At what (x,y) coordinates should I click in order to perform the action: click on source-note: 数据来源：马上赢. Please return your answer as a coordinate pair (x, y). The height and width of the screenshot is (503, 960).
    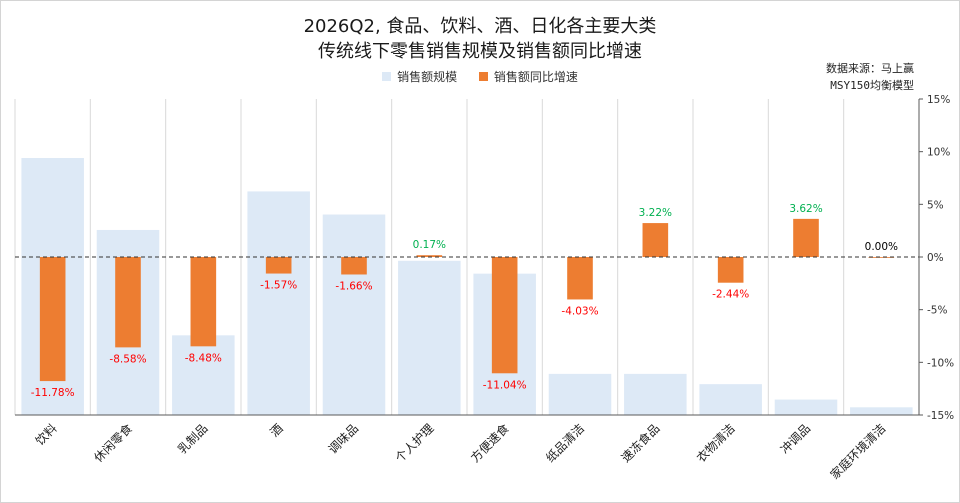
    Looking at the image, I should click on (870, 68).